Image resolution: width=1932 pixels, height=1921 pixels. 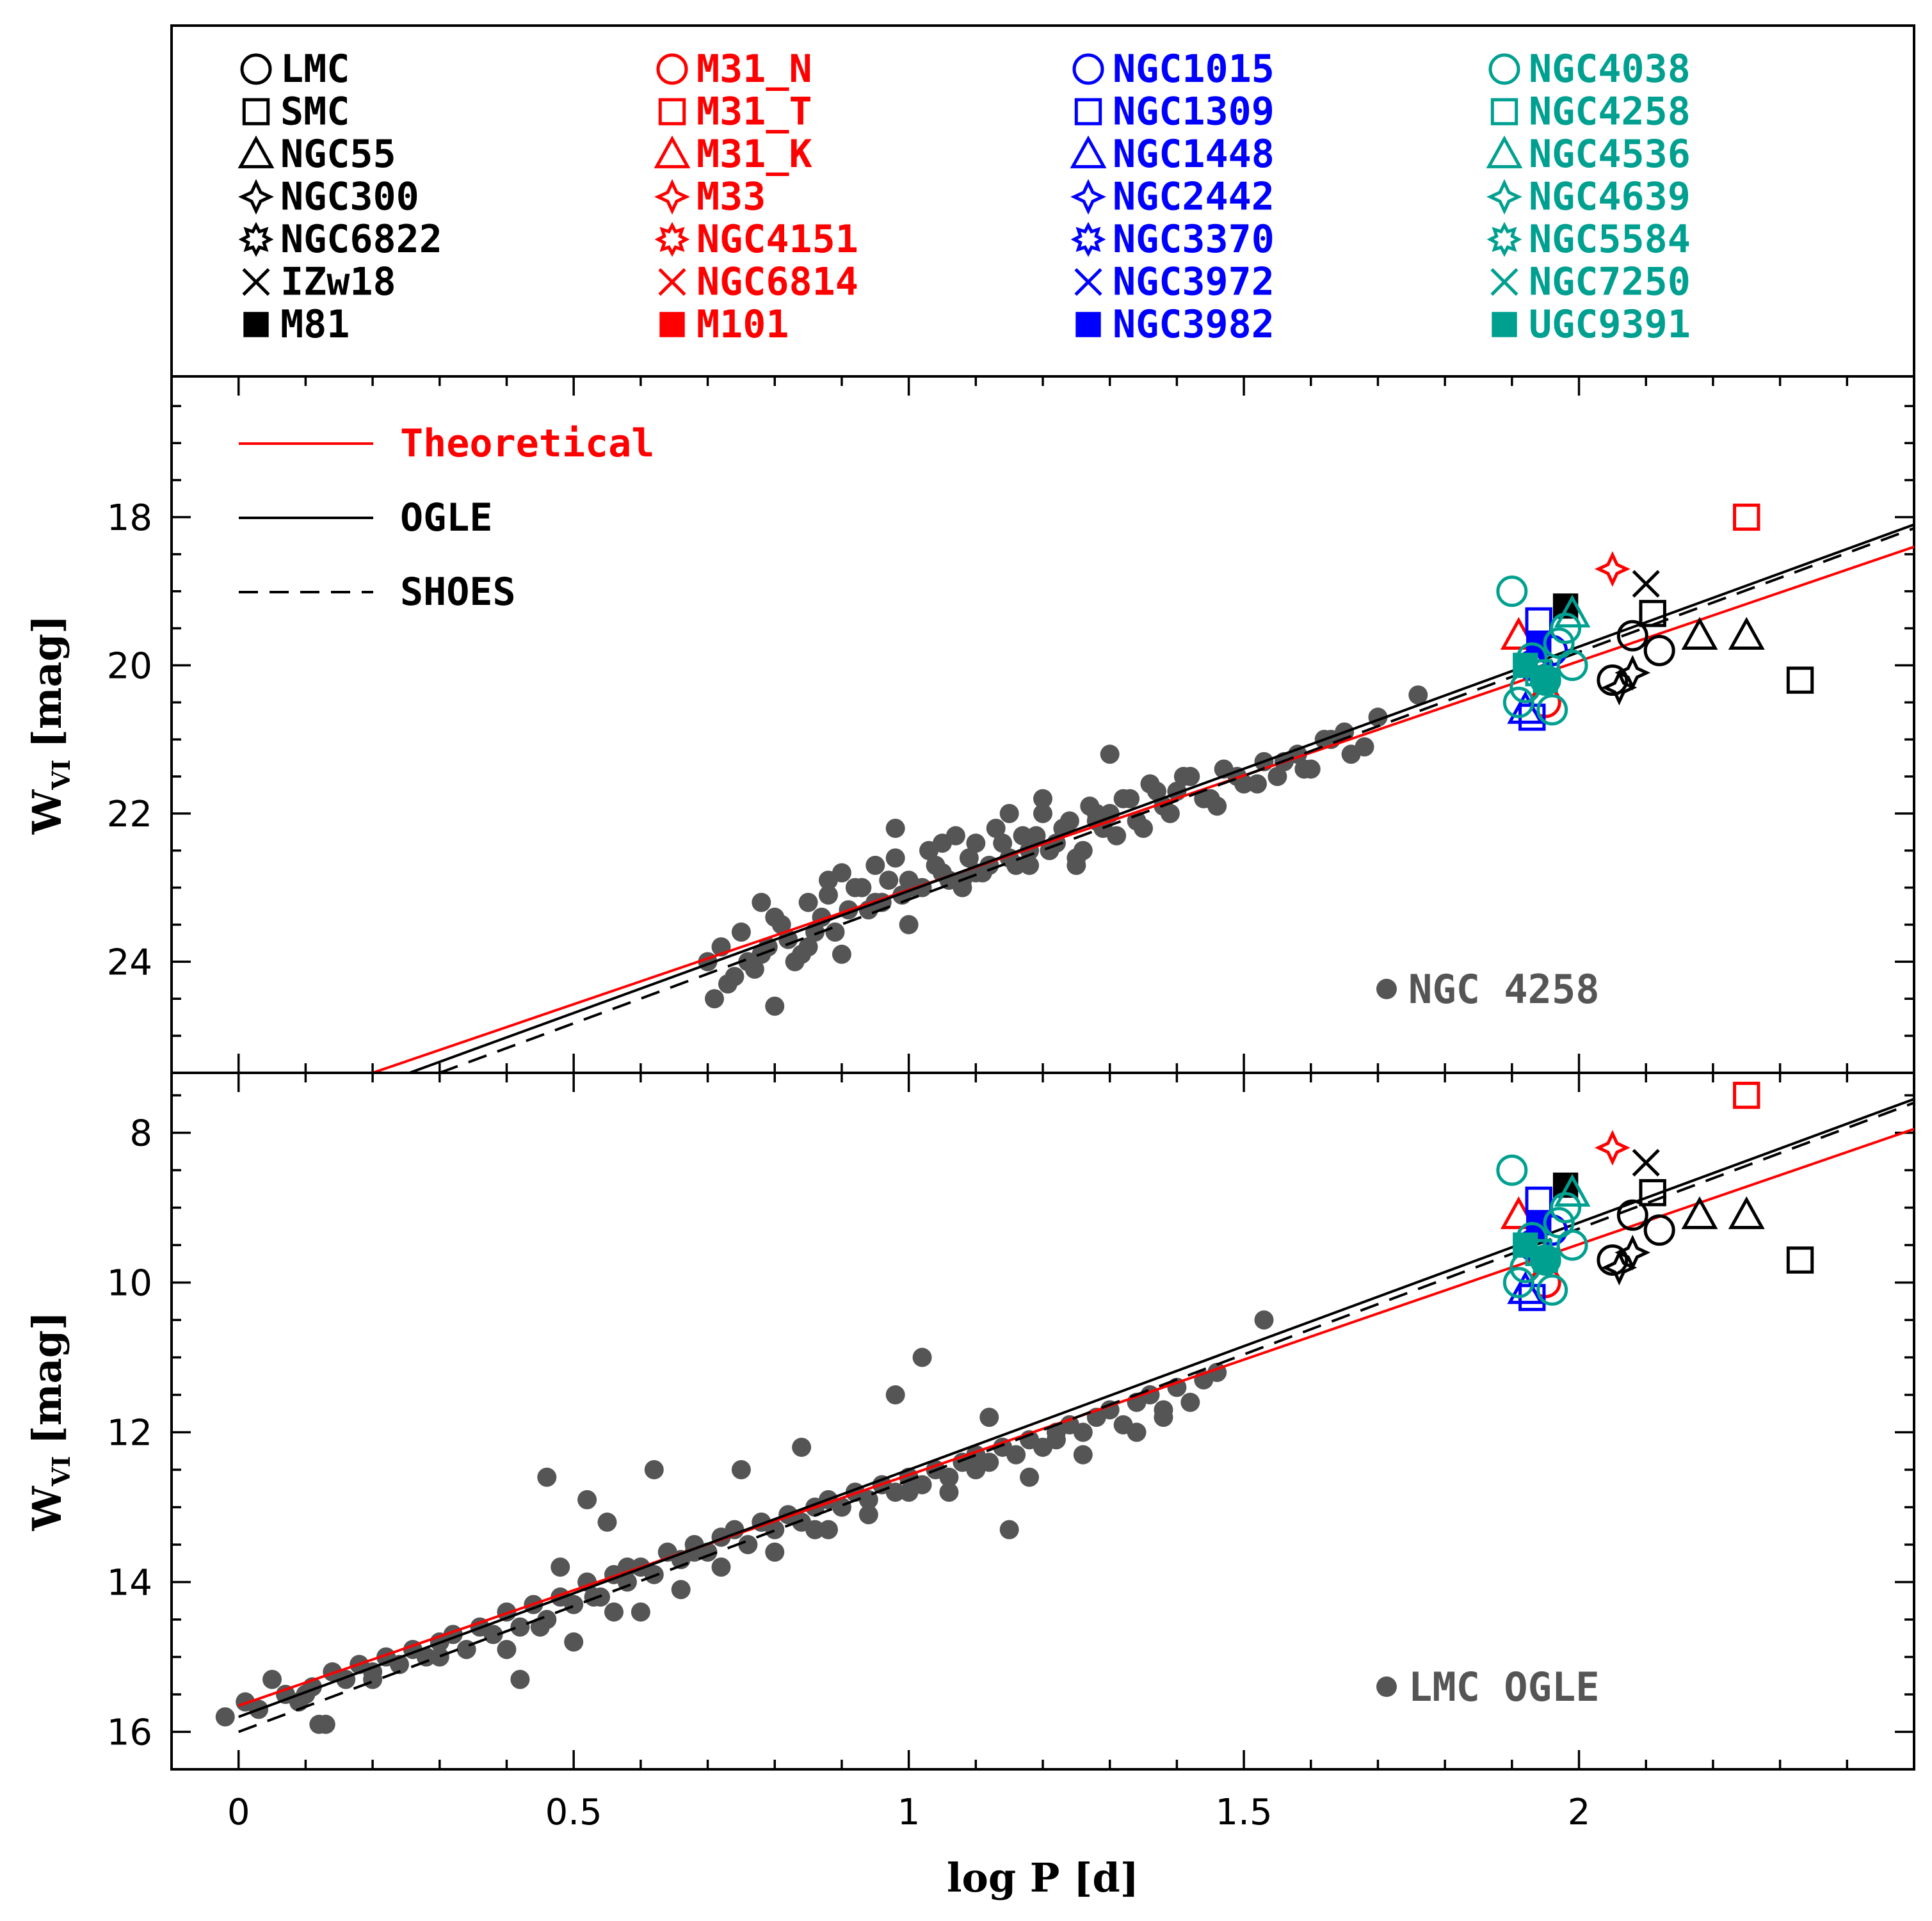 What do you see at coordinates (338, 283) in the screenshot?
I see `legend-label-izw18: IZw18` at bounding box center [338, 283].